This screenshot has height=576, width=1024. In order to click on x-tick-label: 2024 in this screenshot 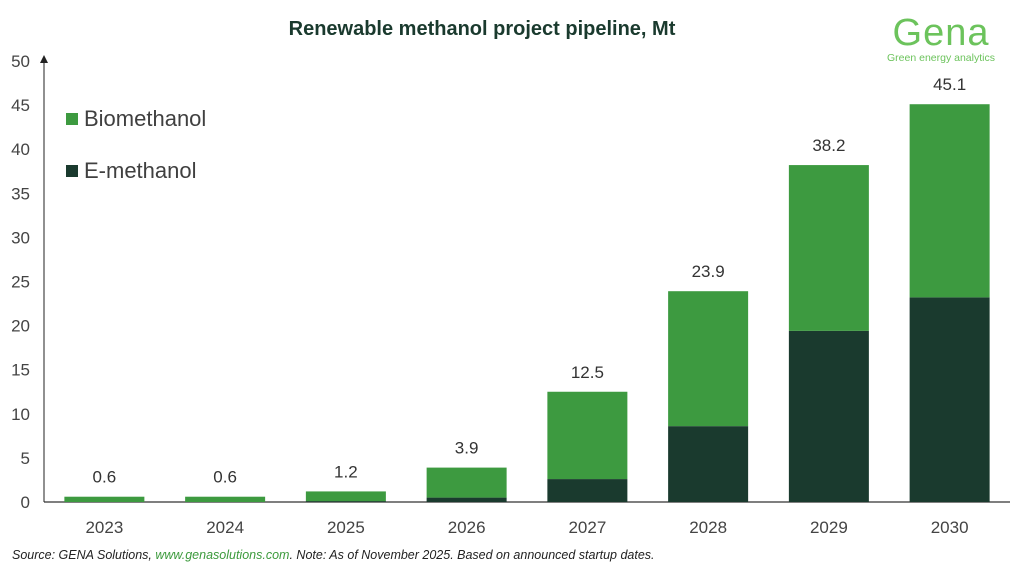, I will do `click(225, 527)`.